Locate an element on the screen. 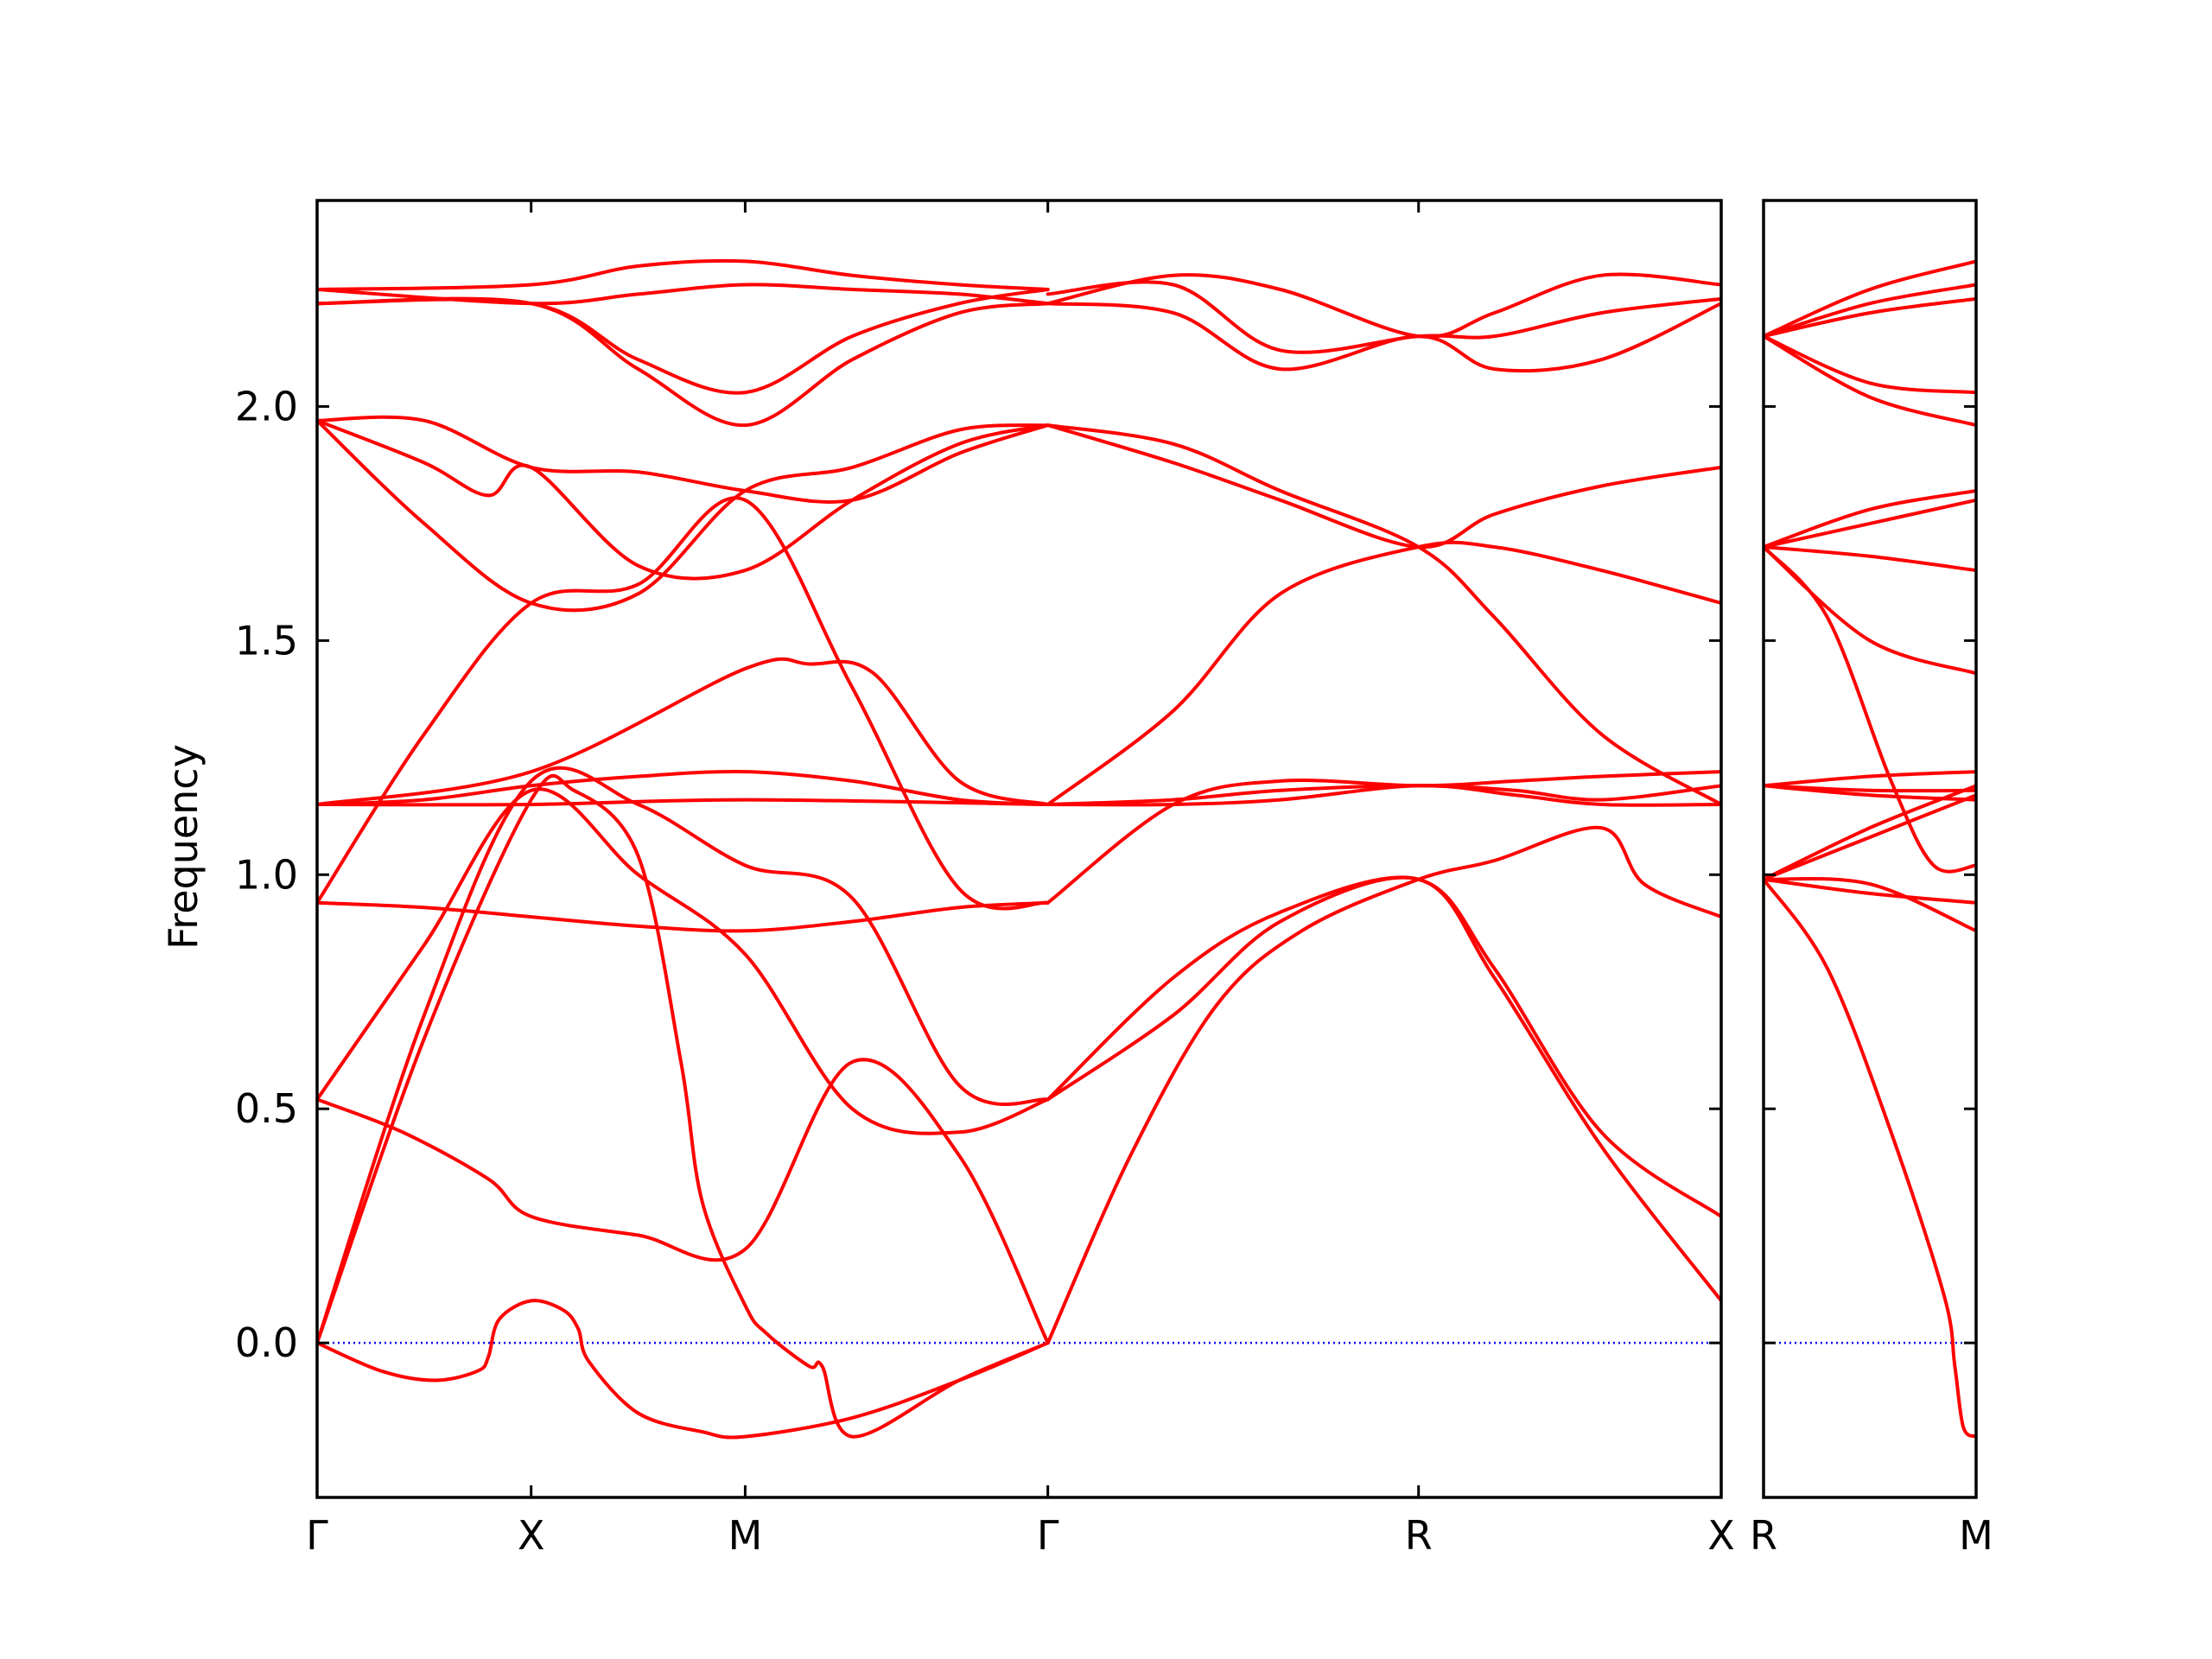  y-tick-label: 1.0 is located at coordinates (266, 874).